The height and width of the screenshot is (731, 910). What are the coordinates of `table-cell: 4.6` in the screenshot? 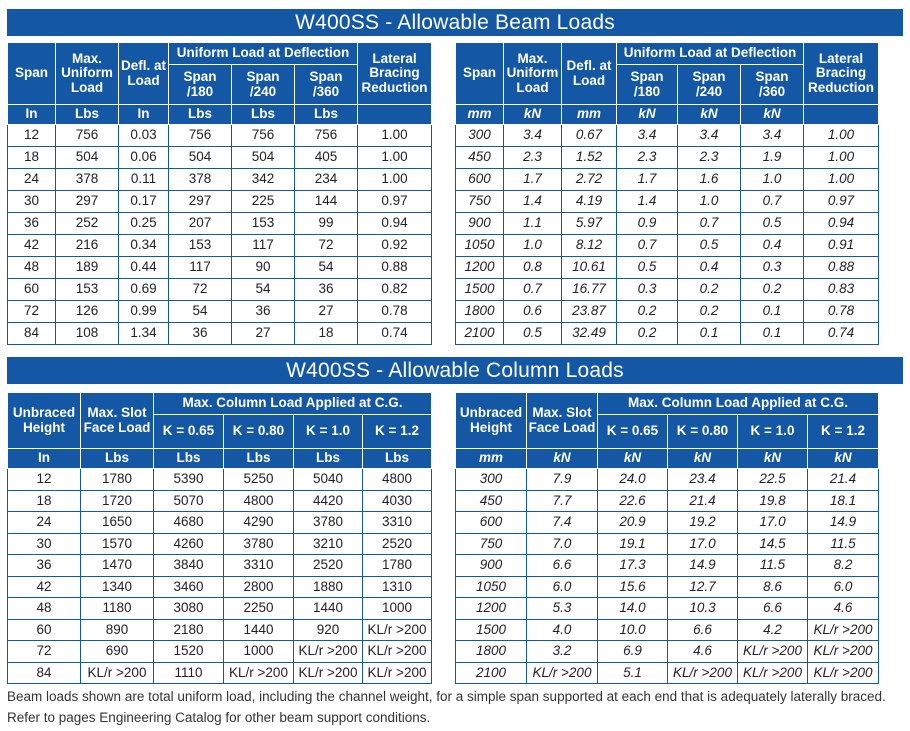 It's located at (843, 608).